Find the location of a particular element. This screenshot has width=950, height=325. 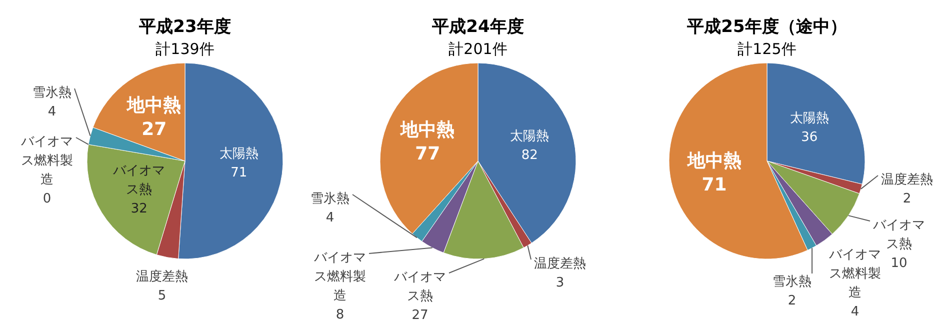

legend-label: バイオマス燃料製造 is located at coordinates (46, 160).